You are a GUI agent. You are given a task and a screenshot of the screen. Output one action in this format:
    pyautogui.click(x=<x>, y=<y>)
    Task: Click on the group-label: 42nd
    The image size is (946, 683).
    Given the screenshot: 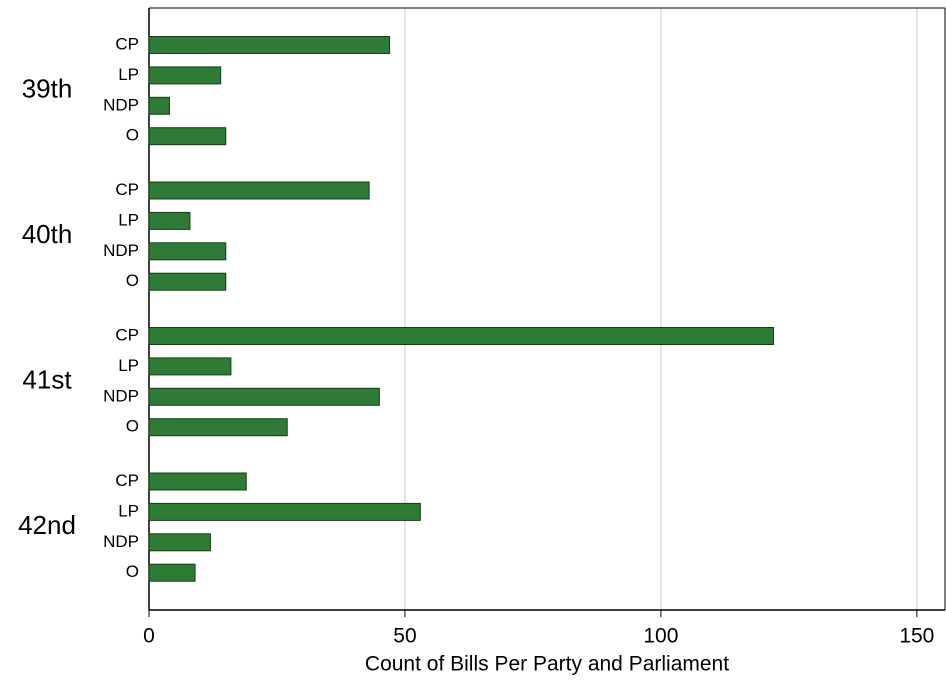 What is the action you would take?
    pyautogui.click(x=47, y=525)
    